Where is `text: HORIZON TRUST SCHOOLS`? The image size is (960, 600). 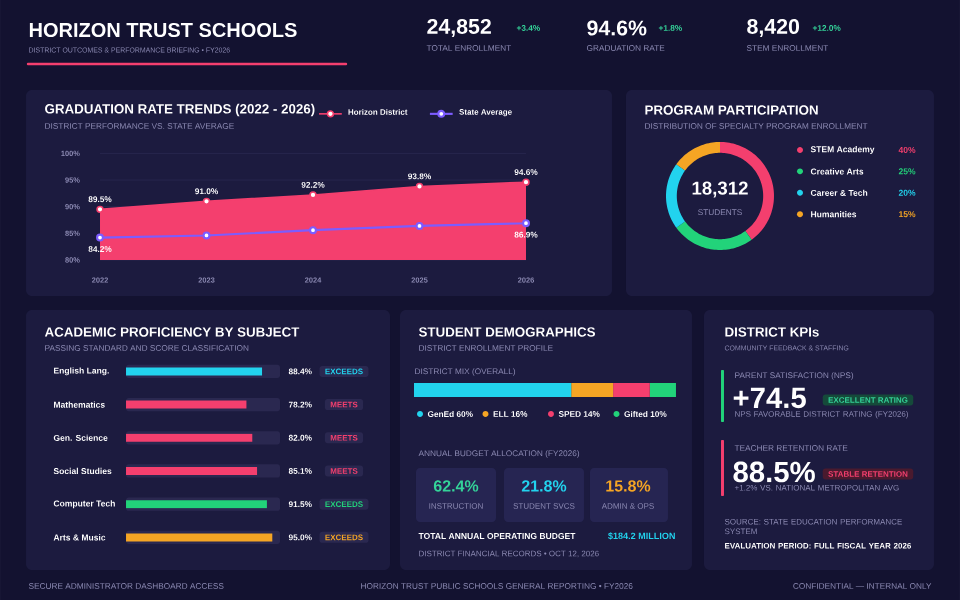 text: HORIZON TRUST SCHOOLS is located at coordinates (163, 30).